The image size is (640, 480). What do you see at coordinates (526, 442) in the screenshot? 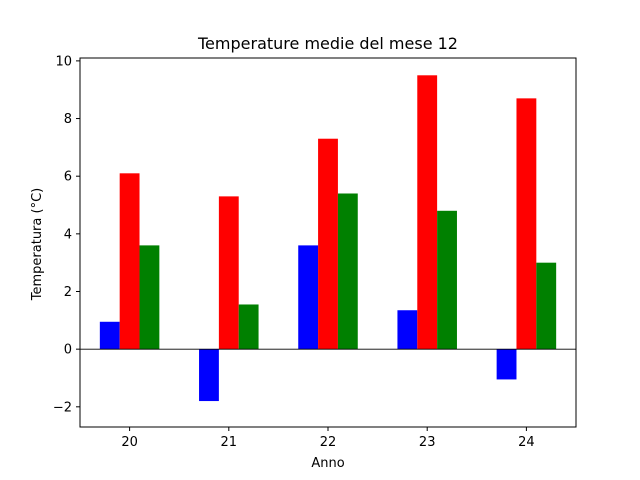
I see `x-tick-label: 24` at bounding box center [526, 442].